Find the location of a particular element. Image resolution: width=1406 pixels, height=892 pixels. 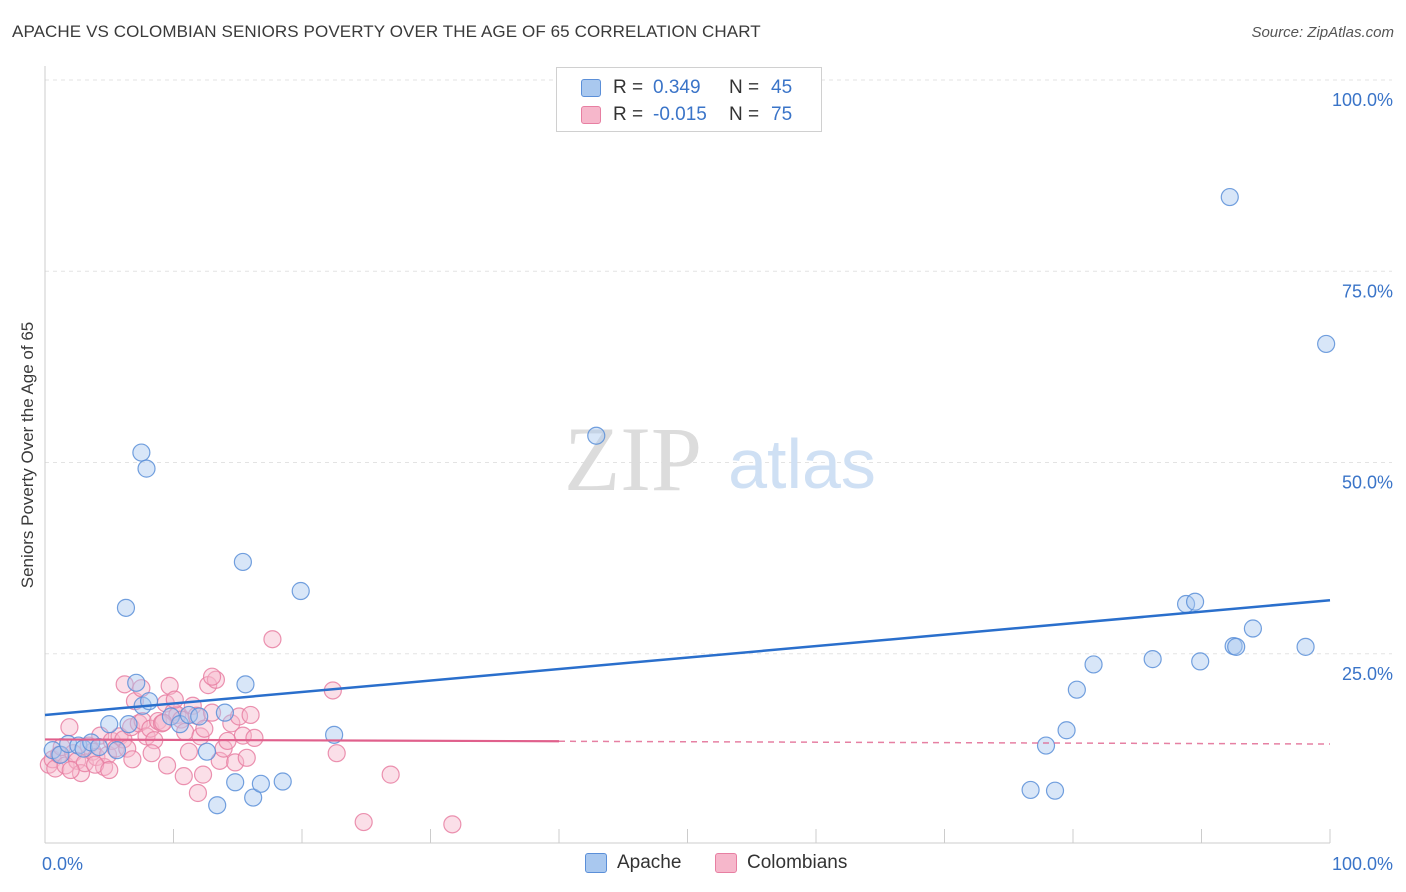

y-tick-label-3: 25.0% is located at coordinates (1367, 674).